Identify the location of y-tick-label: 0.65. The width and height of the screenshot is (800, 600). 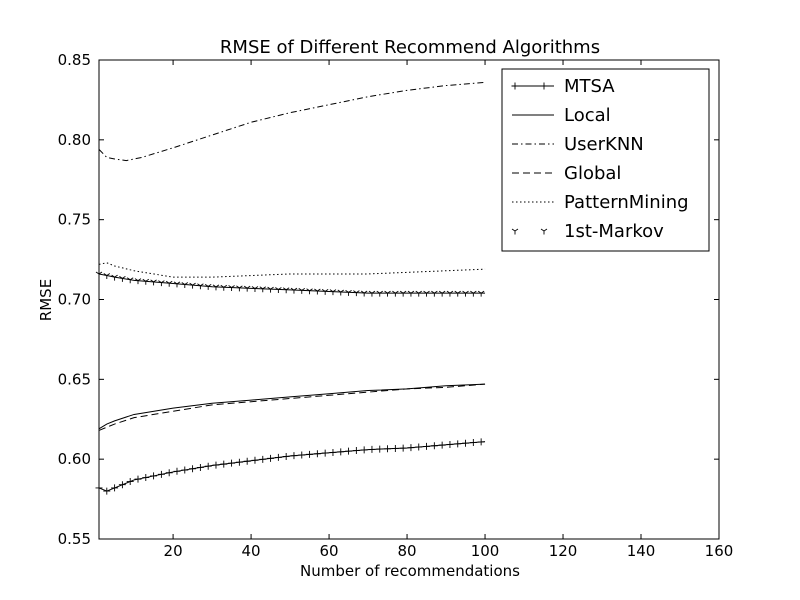
(74, 379).